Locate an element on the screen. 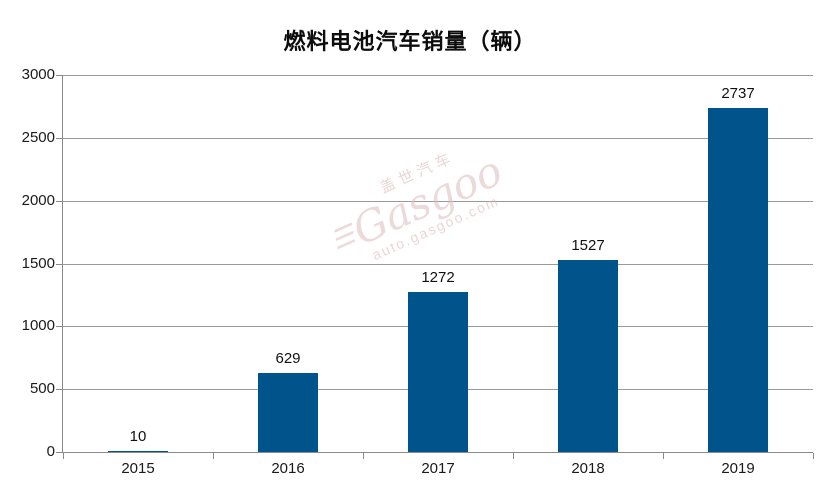  y-axis-label: 2000 is located at coordinates (38, 200).